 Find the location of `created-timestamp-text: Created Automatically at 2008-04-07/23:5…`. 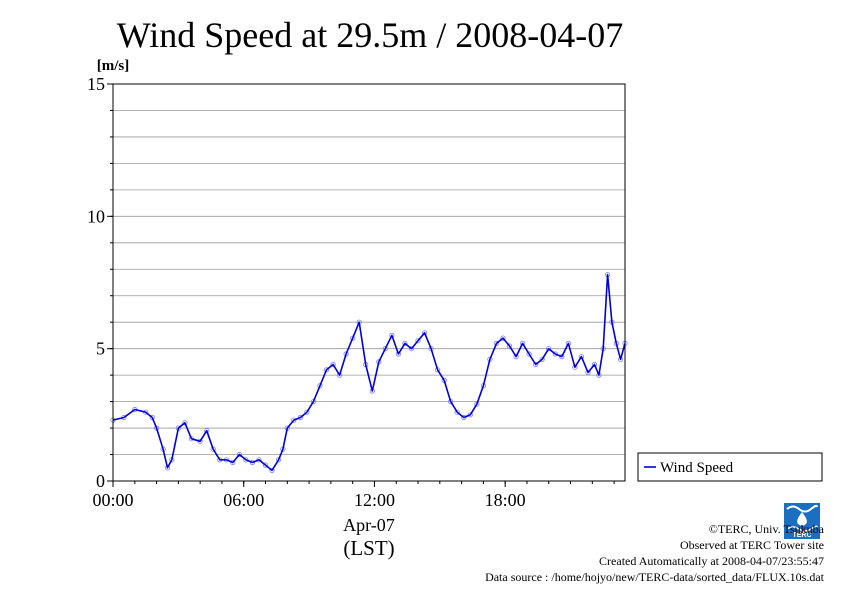

created-timestamp-text: Created Automatically at 2008-04-07/23:5… is located at coordinates (711, 561).